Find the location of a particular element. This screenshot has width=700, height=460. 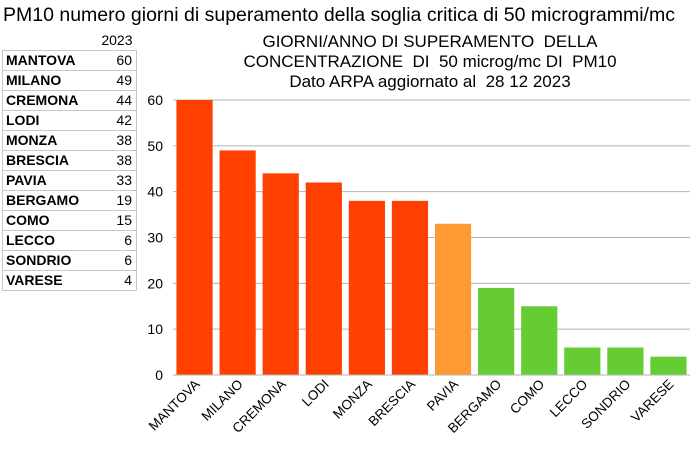

chart-title-line-1: GIORNI/ANNO DI SUPERAMENTO DELLA is located at coordinates (430, 41).